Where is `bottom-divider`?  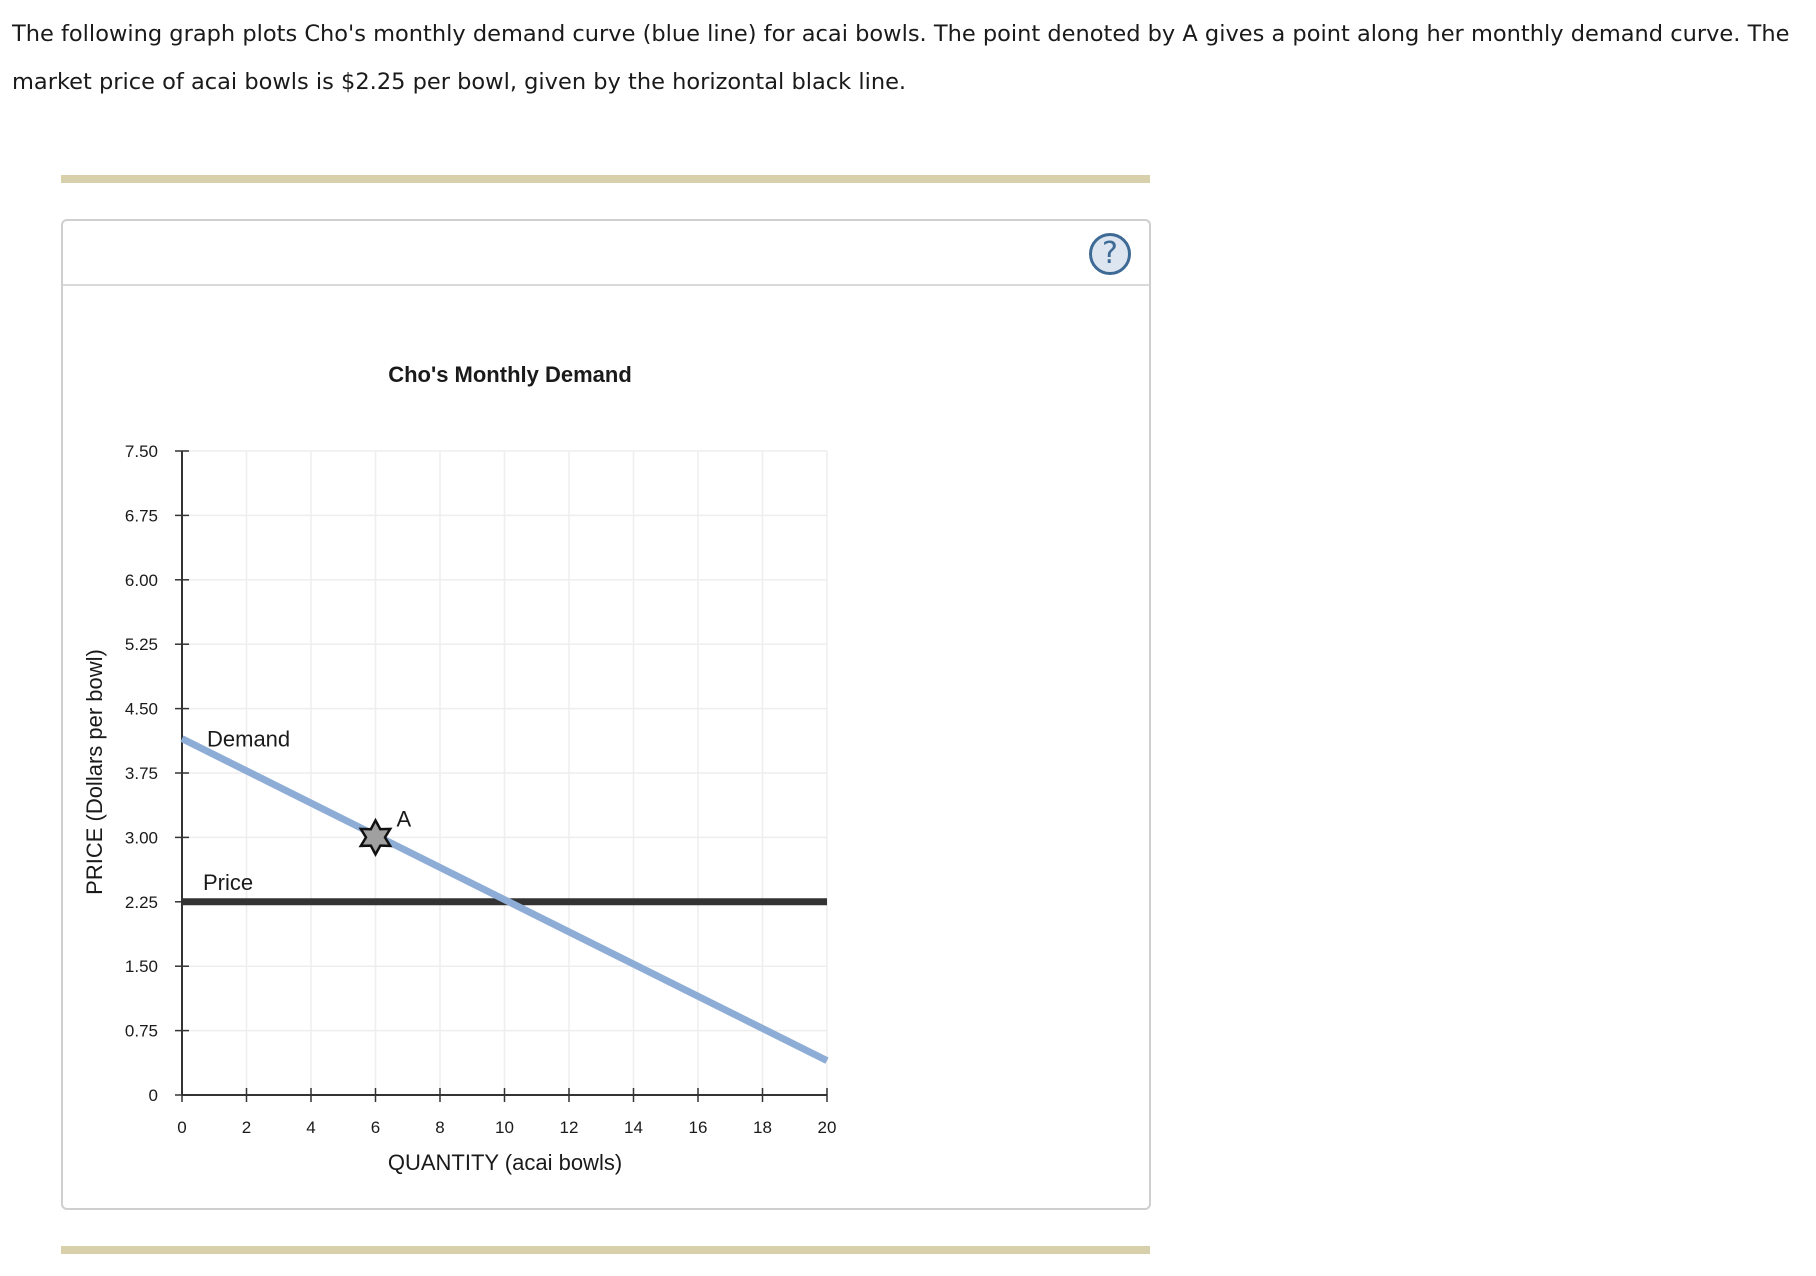 bottom-divider is located at coordinates (605, 1250).